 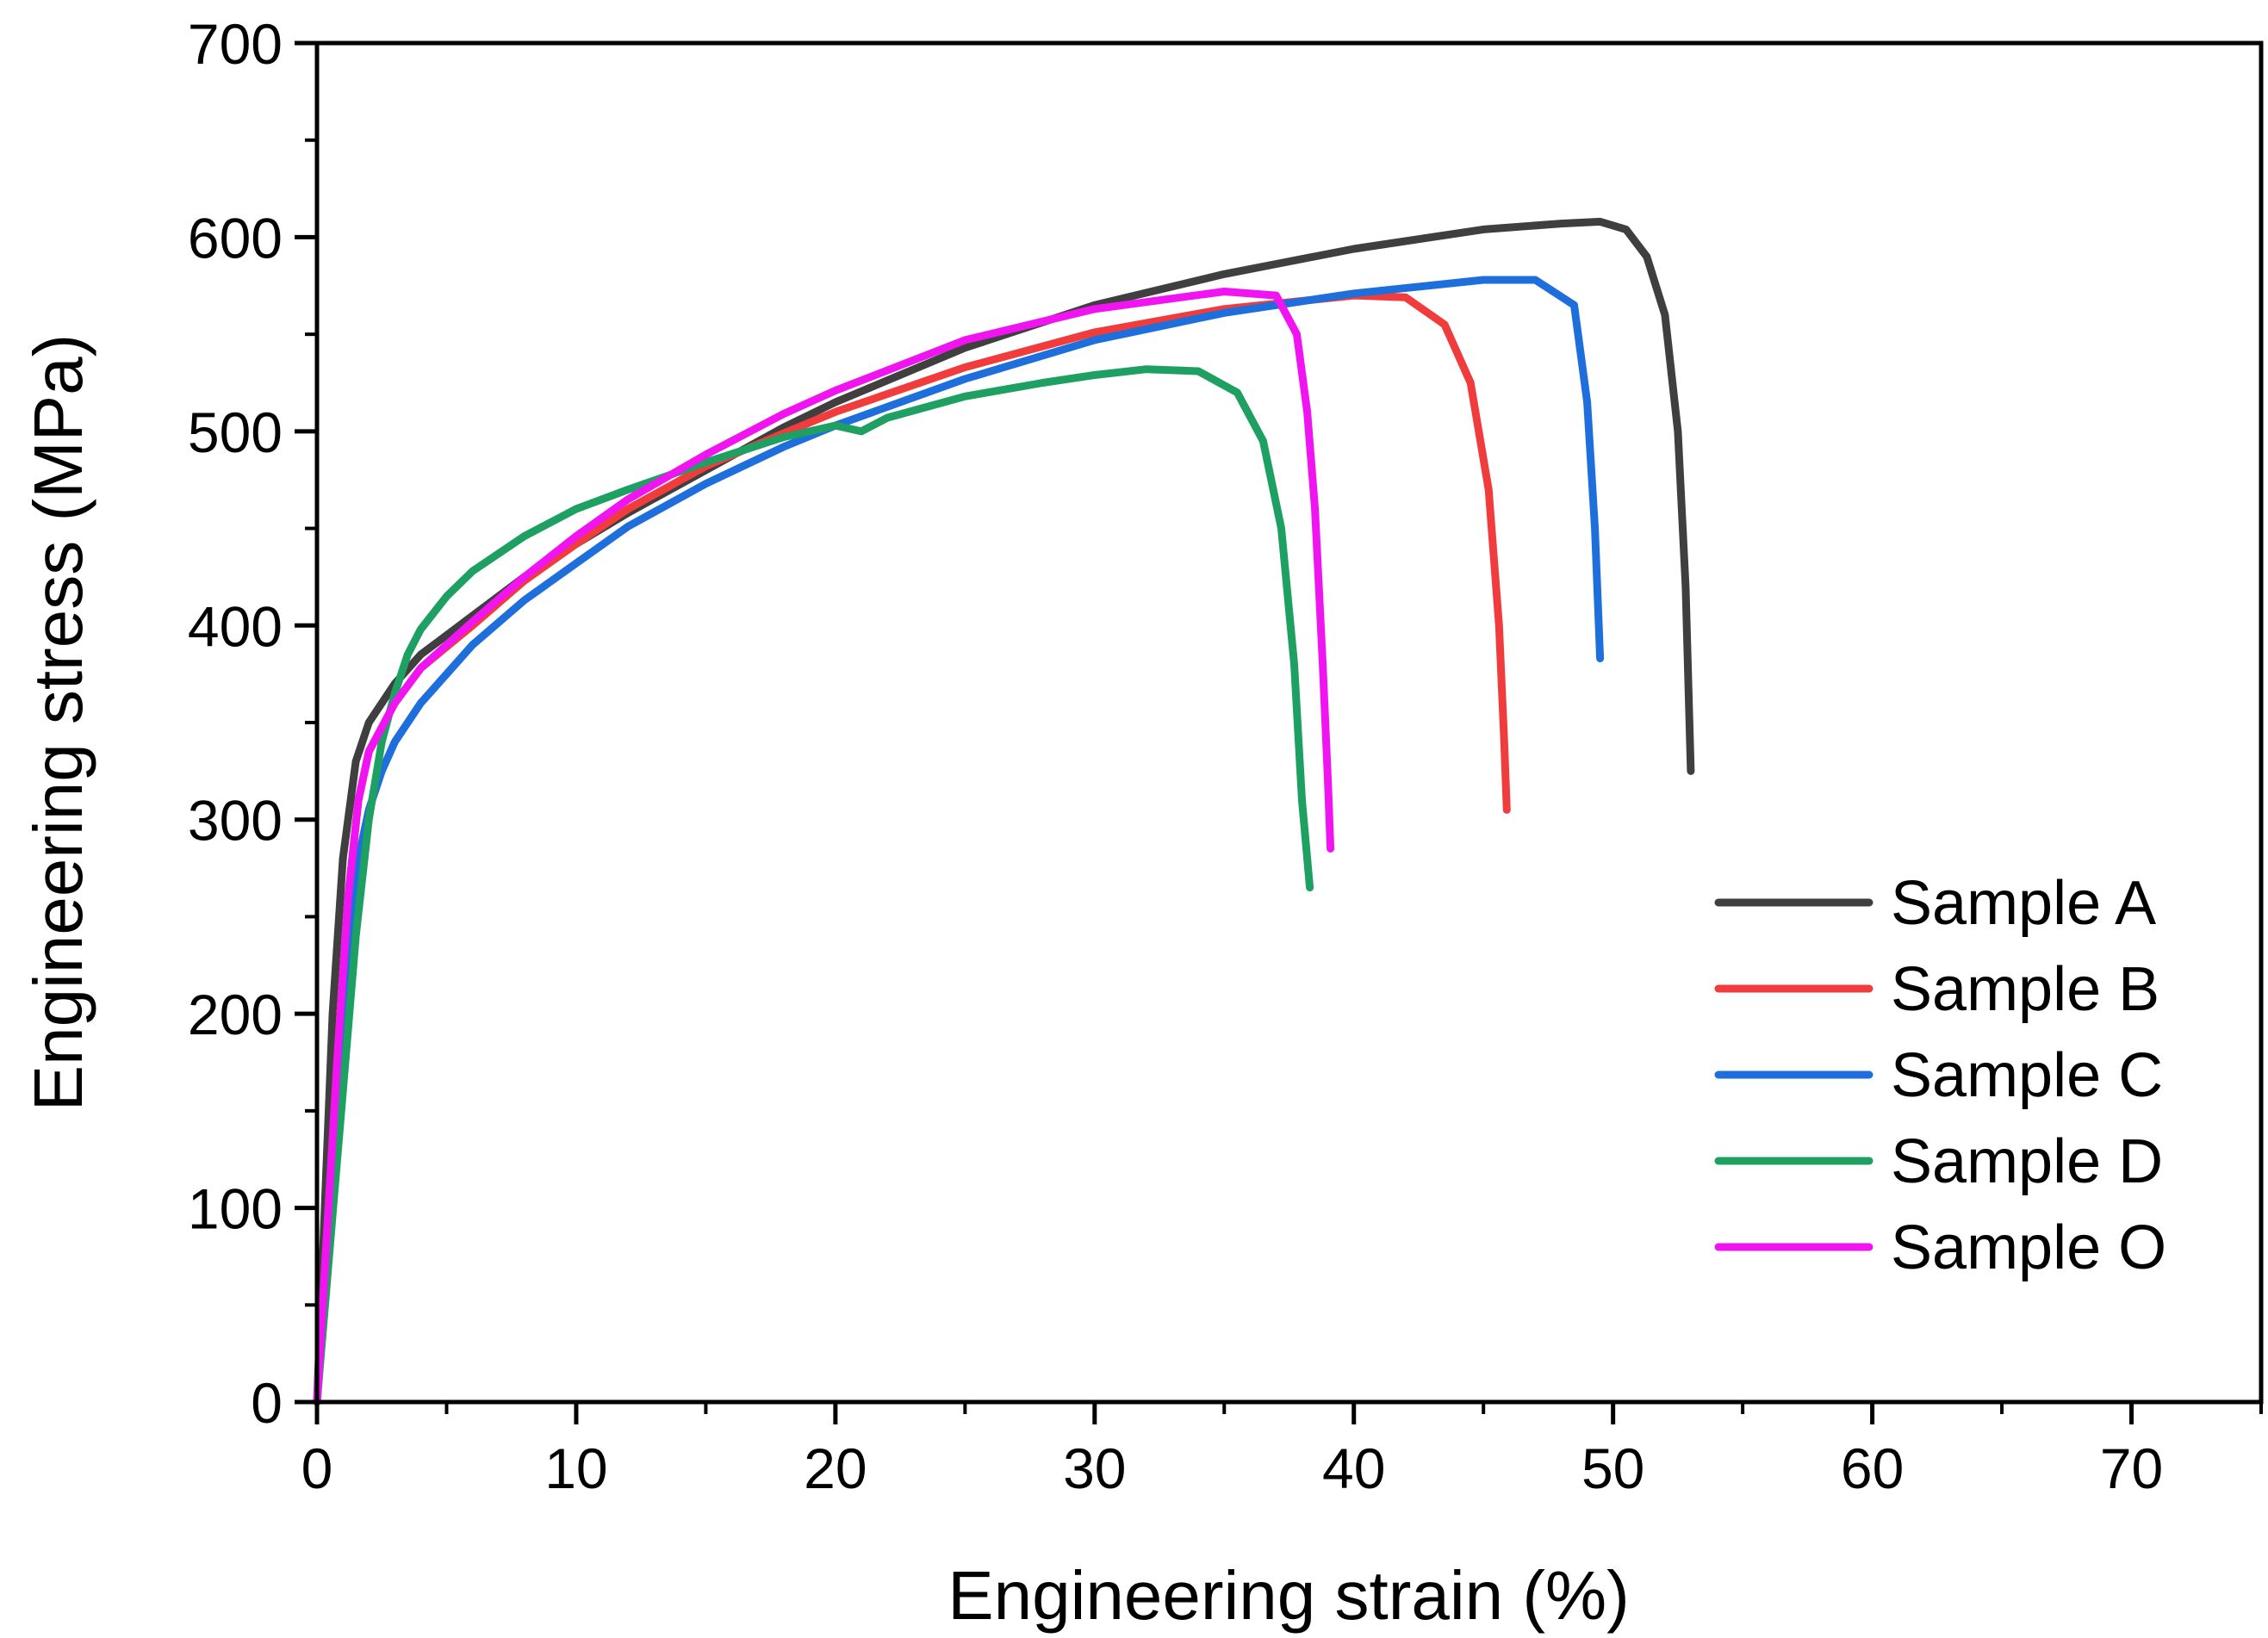 I want to click on y-tick-label: 100, so click(x=235, y=1209).